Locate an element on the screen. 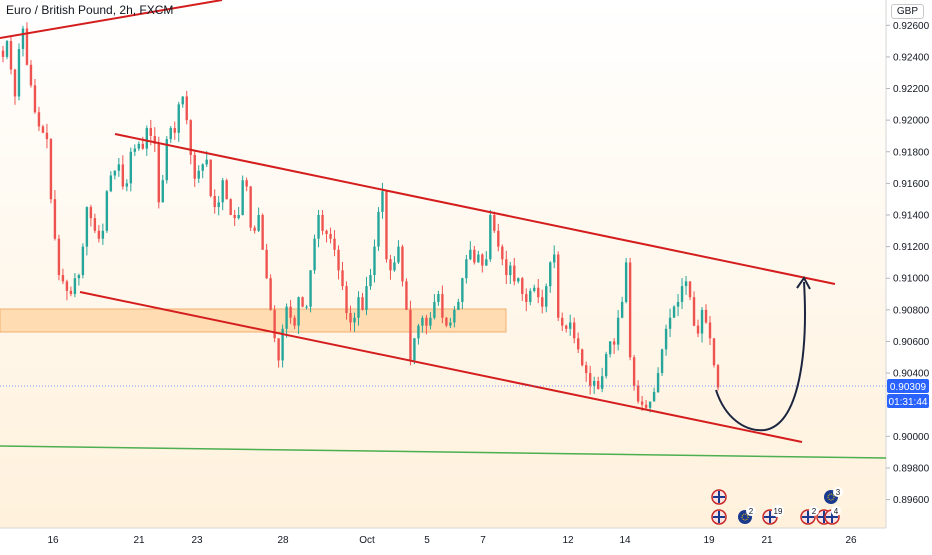 The width and height of the screenshot is (932, 555). support-zone is located at coordinates (253, 320).